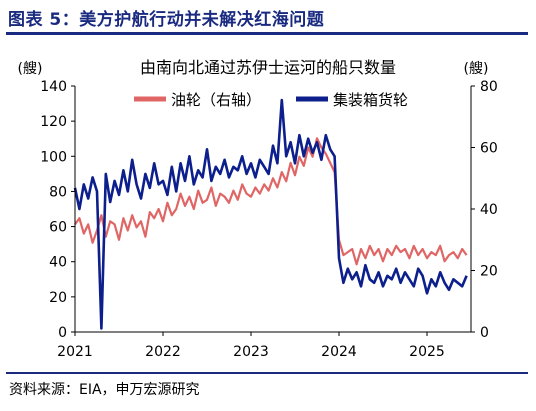 The height and width of the screenshot is (411, 536). Describe the element at coordinates (267, 373) in the screenshot. I see `source-rule` at that location.